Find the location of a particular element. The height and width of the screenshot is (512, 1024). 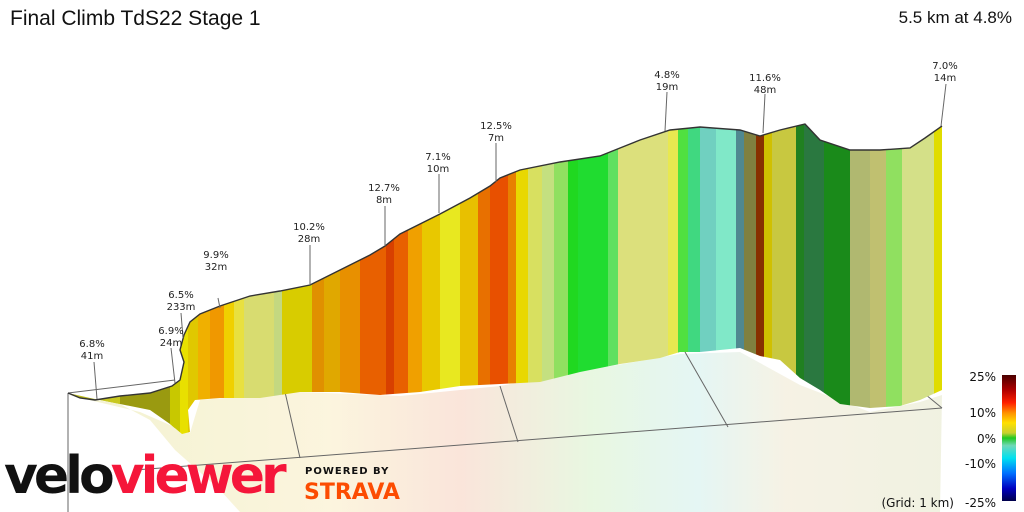

annotation-gradient: 12.5% is located at coordinates (496, 126).